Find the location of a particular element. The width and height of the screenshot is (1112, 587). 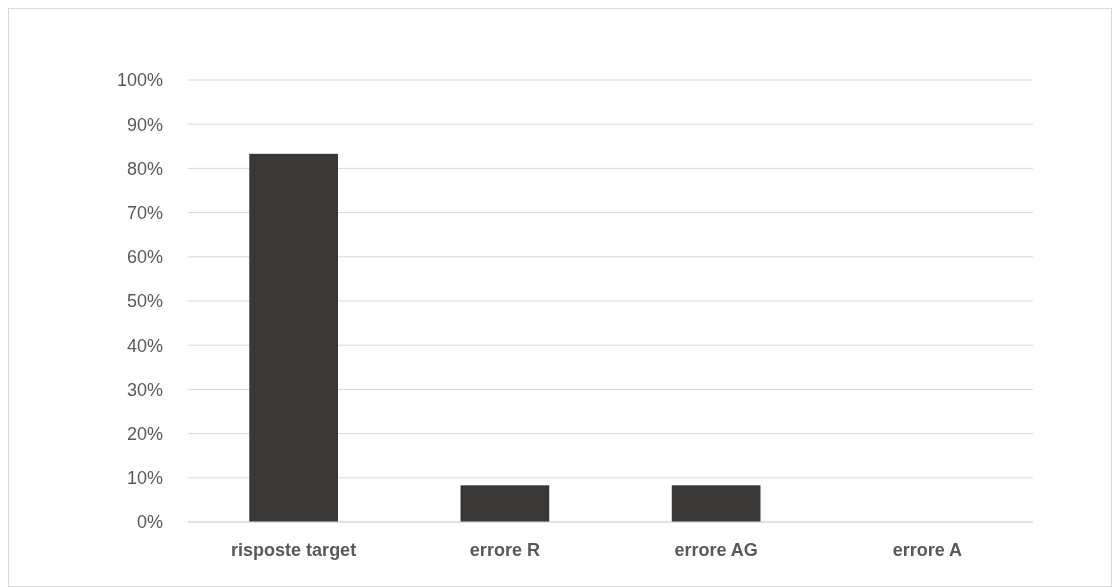

x-tick-label: errore AG is located at coordinates (716, 550).